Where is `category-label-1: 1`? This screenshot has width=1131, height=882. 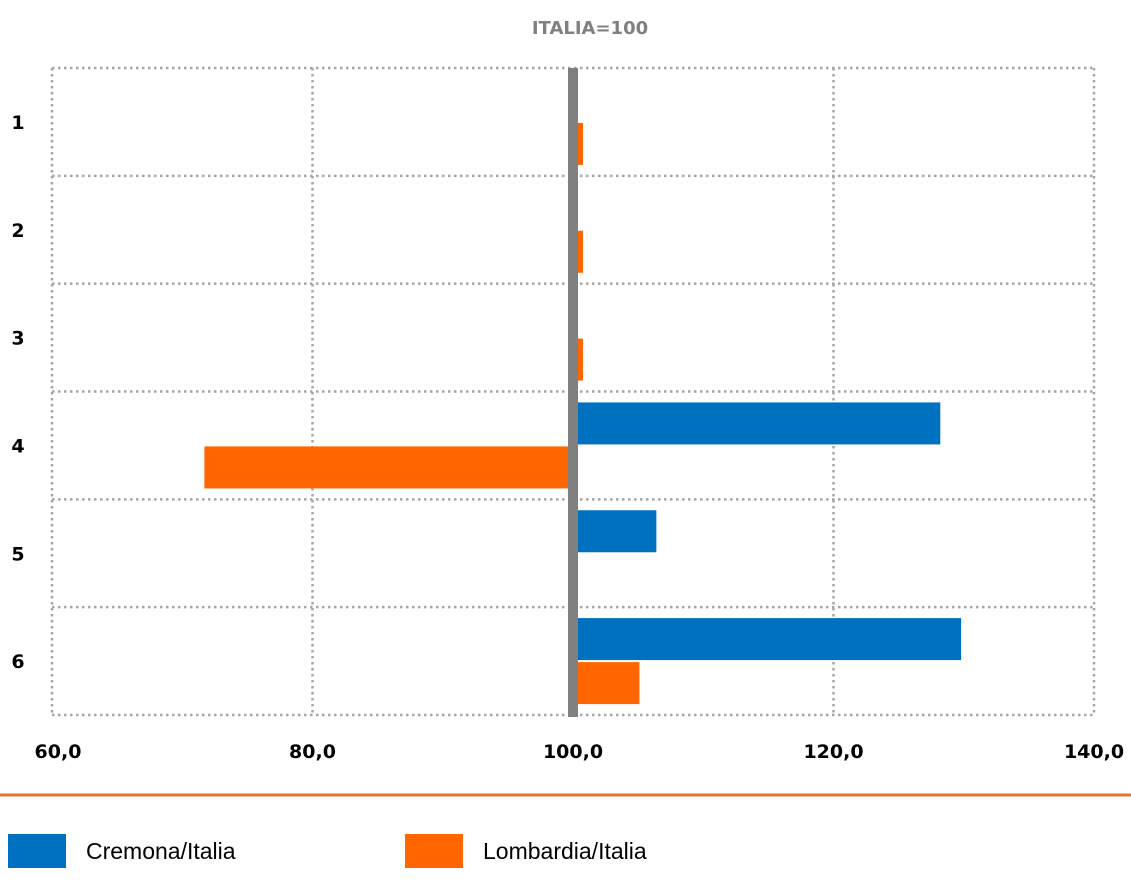
category-label-1: 1 is located at coordinates (17, 123).